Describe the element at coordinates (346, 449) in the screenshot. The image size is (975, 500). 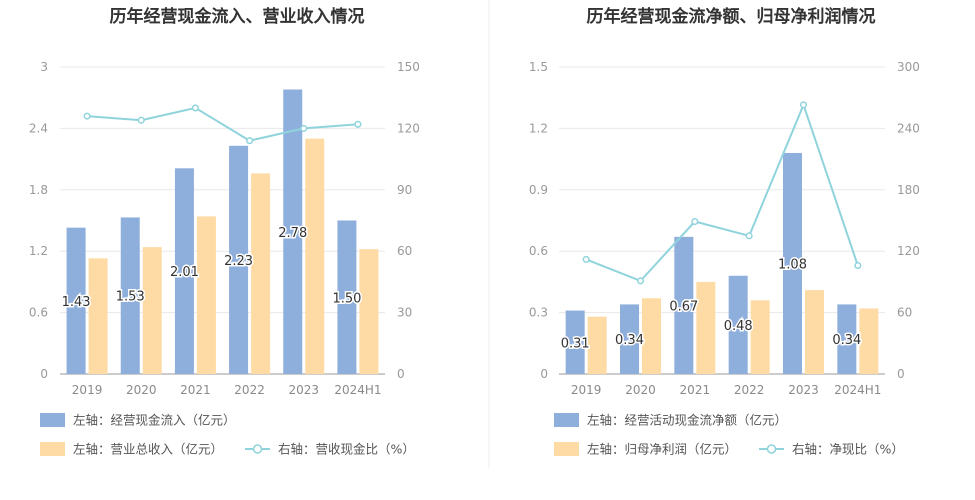
I see `legend-label: 右轴：营收现金比（%）` at that location.